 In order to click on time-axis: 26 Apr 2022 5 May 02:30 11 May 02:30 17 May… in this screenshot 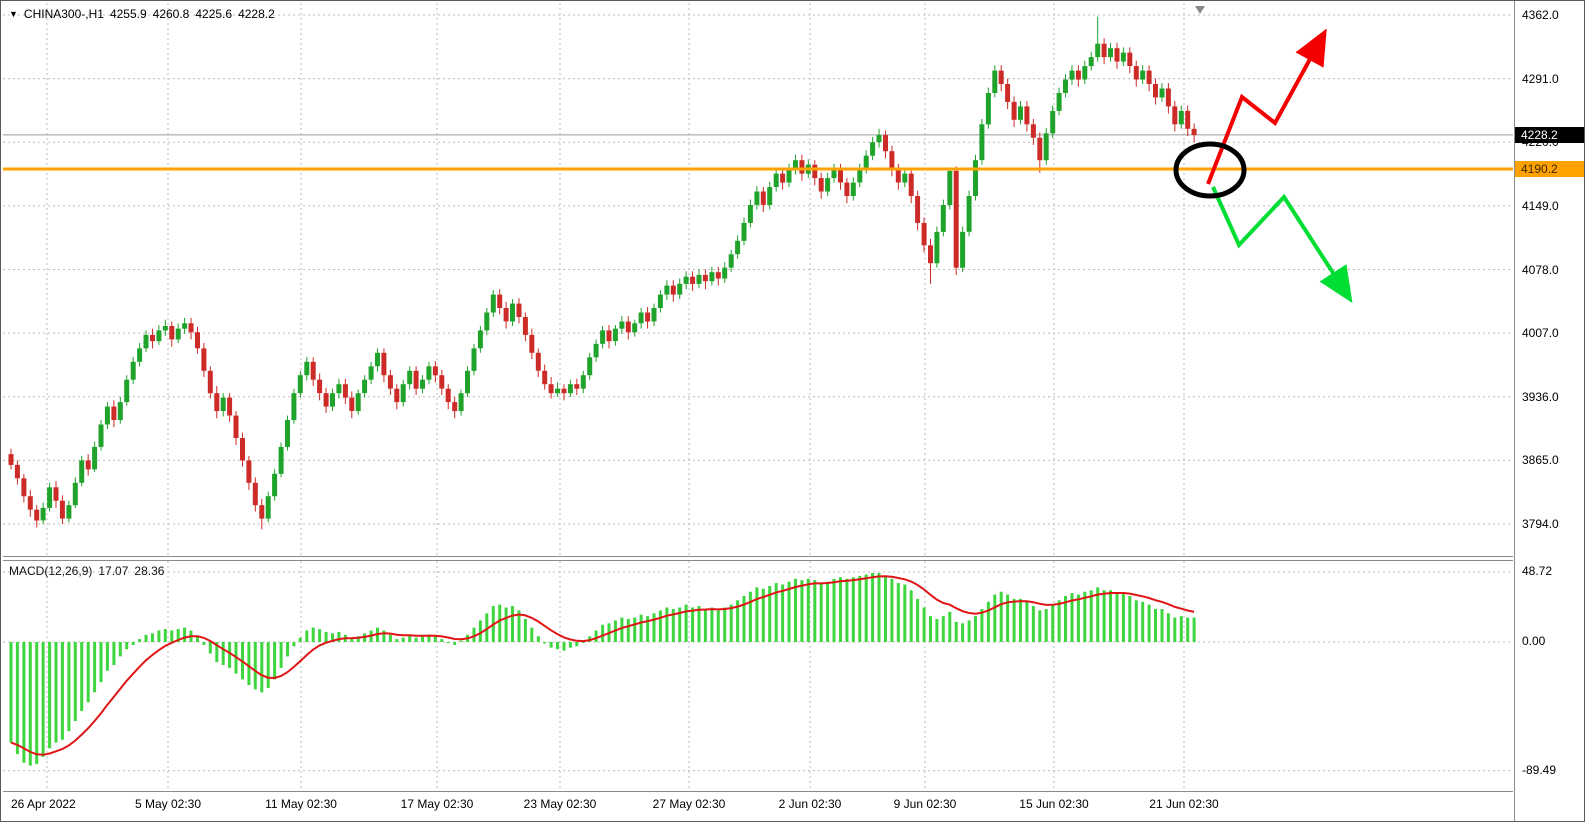, I will do `click(758, 806)`.